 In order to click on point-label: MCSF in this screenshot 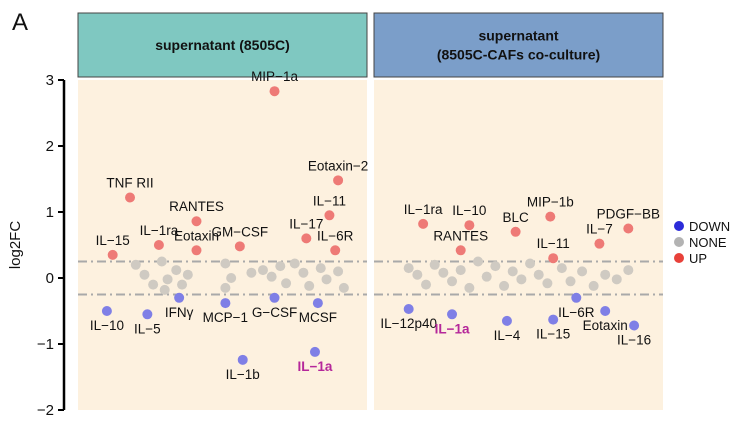, I will do `click(318, 317)`.